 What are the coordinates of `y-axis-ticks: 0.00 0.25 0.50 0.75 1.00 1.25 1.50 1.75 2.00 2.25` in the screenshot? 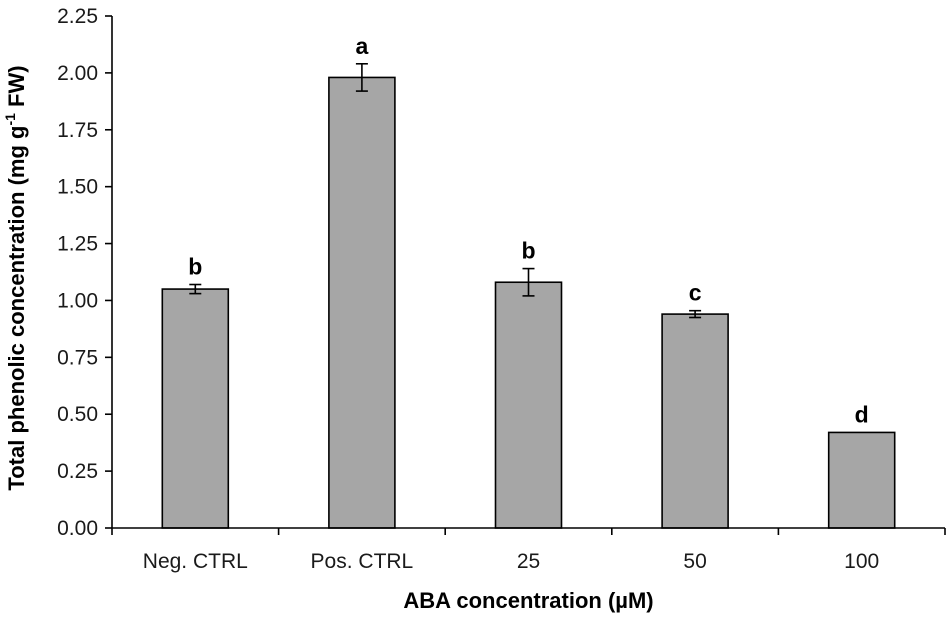 It's located at (84, 272).